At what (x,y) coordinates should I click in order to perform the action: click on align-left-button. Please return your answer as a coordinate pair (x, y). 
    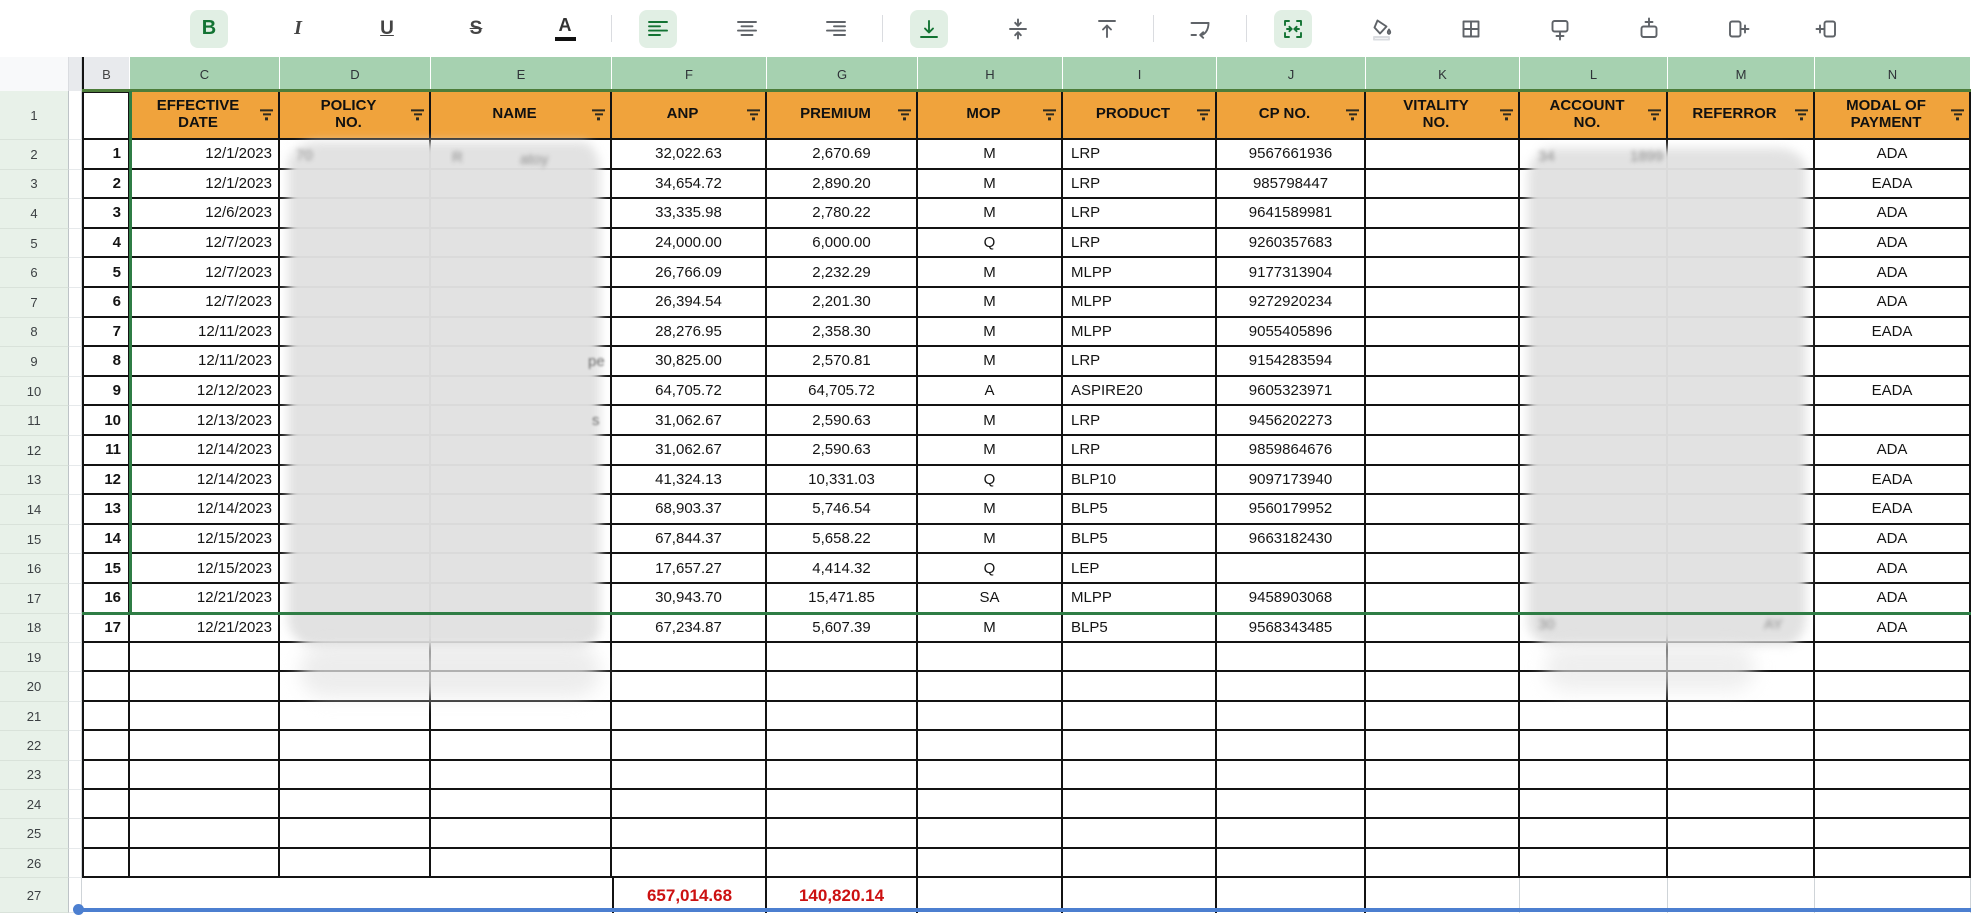
    Looking at the image, I should click on (658, 28).